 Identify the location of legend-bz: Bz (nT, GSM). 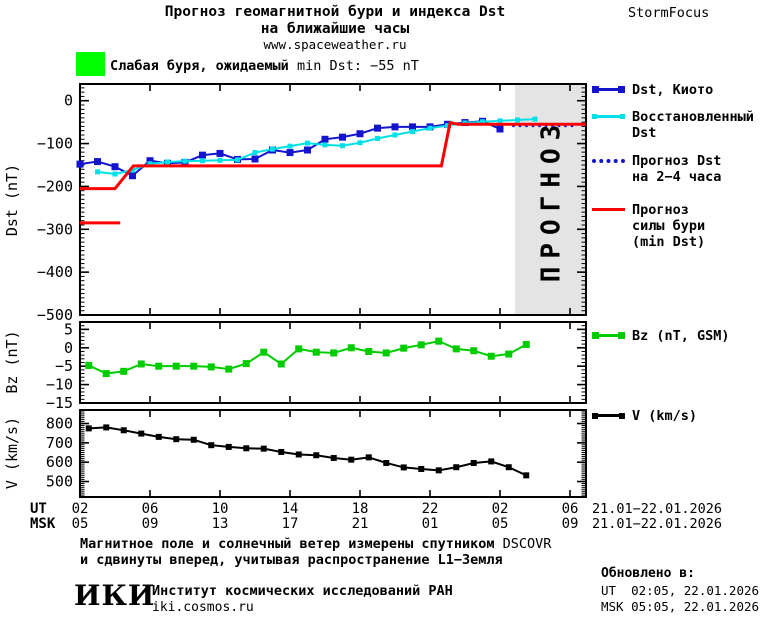
(661, 336).